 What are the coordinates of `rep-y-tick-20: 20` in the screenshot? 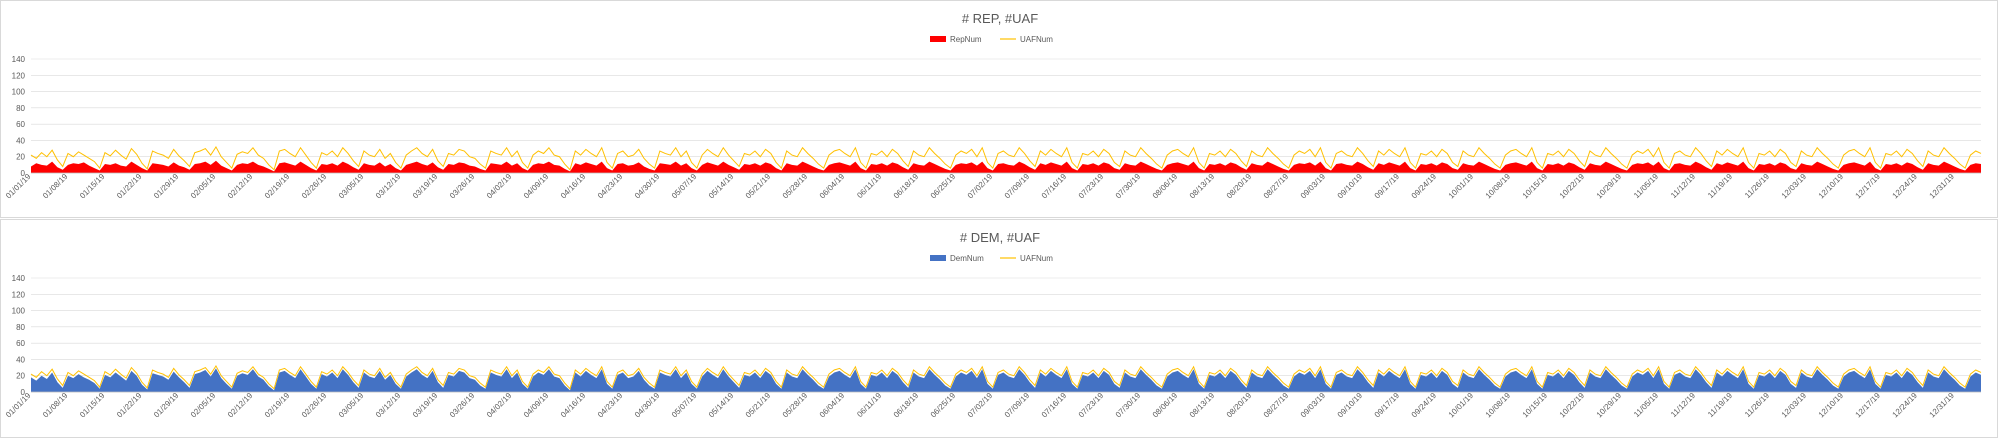 It's located at (20, 157).